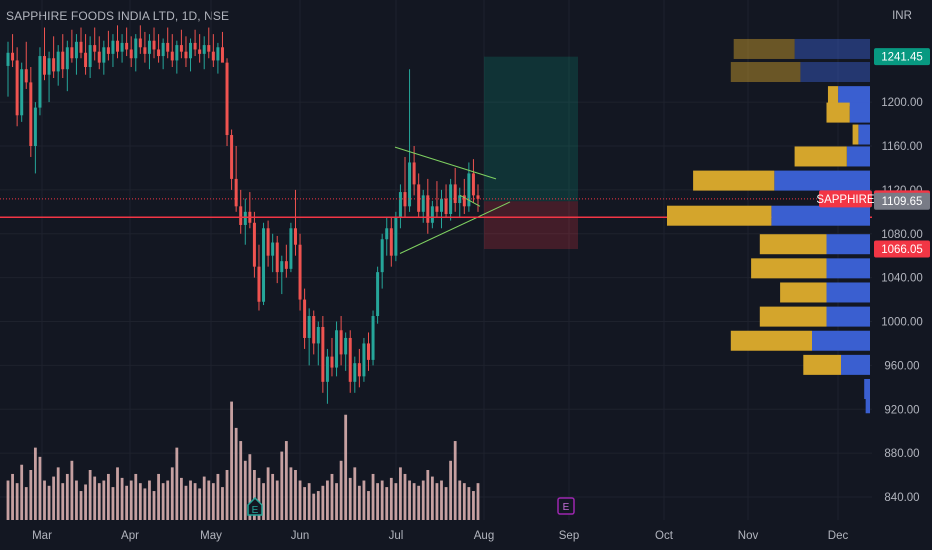  What do you see at coordinates (748, 536) in the screenshot?
I see `time-tick-label: Nov` at bounding box center [748, 536].